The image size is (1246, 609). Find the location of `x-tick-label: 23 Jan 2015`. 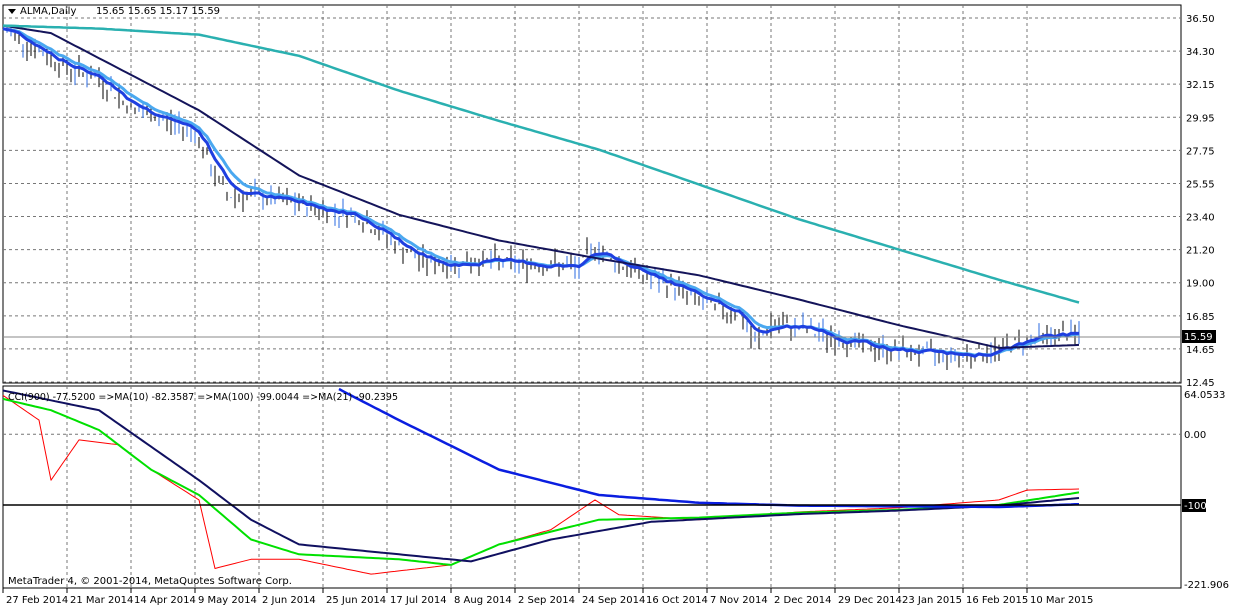

x-tick-label: 23 Jan 2015 is located at coordinates (932, 600).